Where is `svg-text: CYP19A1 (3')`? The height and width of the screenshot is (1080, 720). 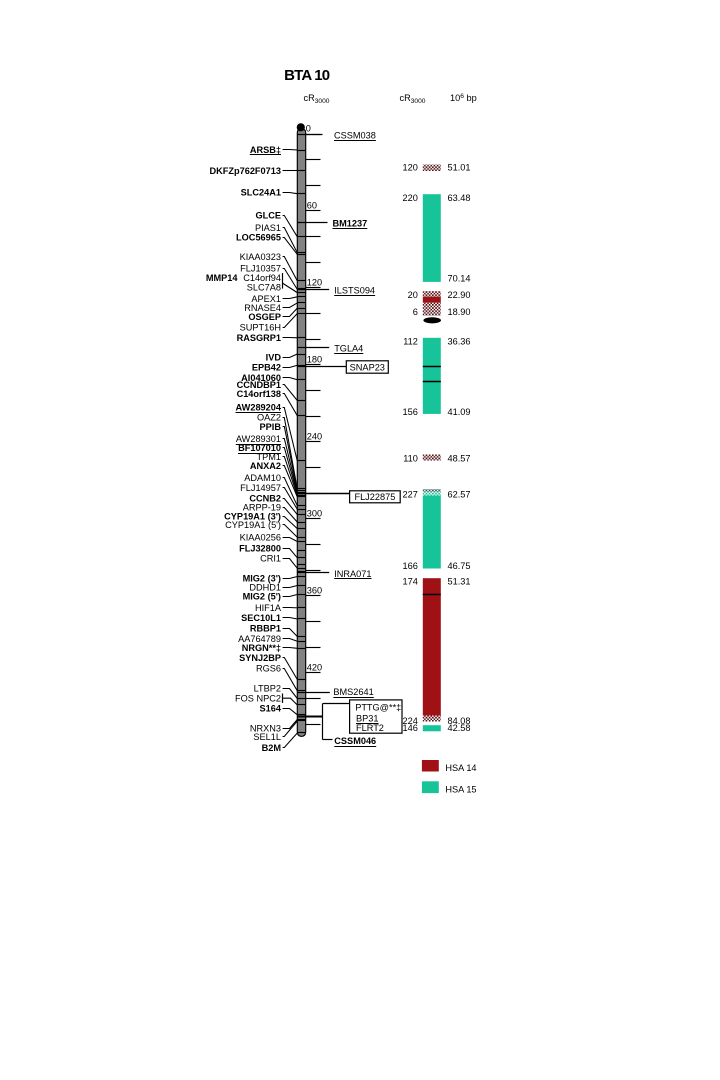
svg-text: CYP19A1 (3') is located at coordinates (252, 517).